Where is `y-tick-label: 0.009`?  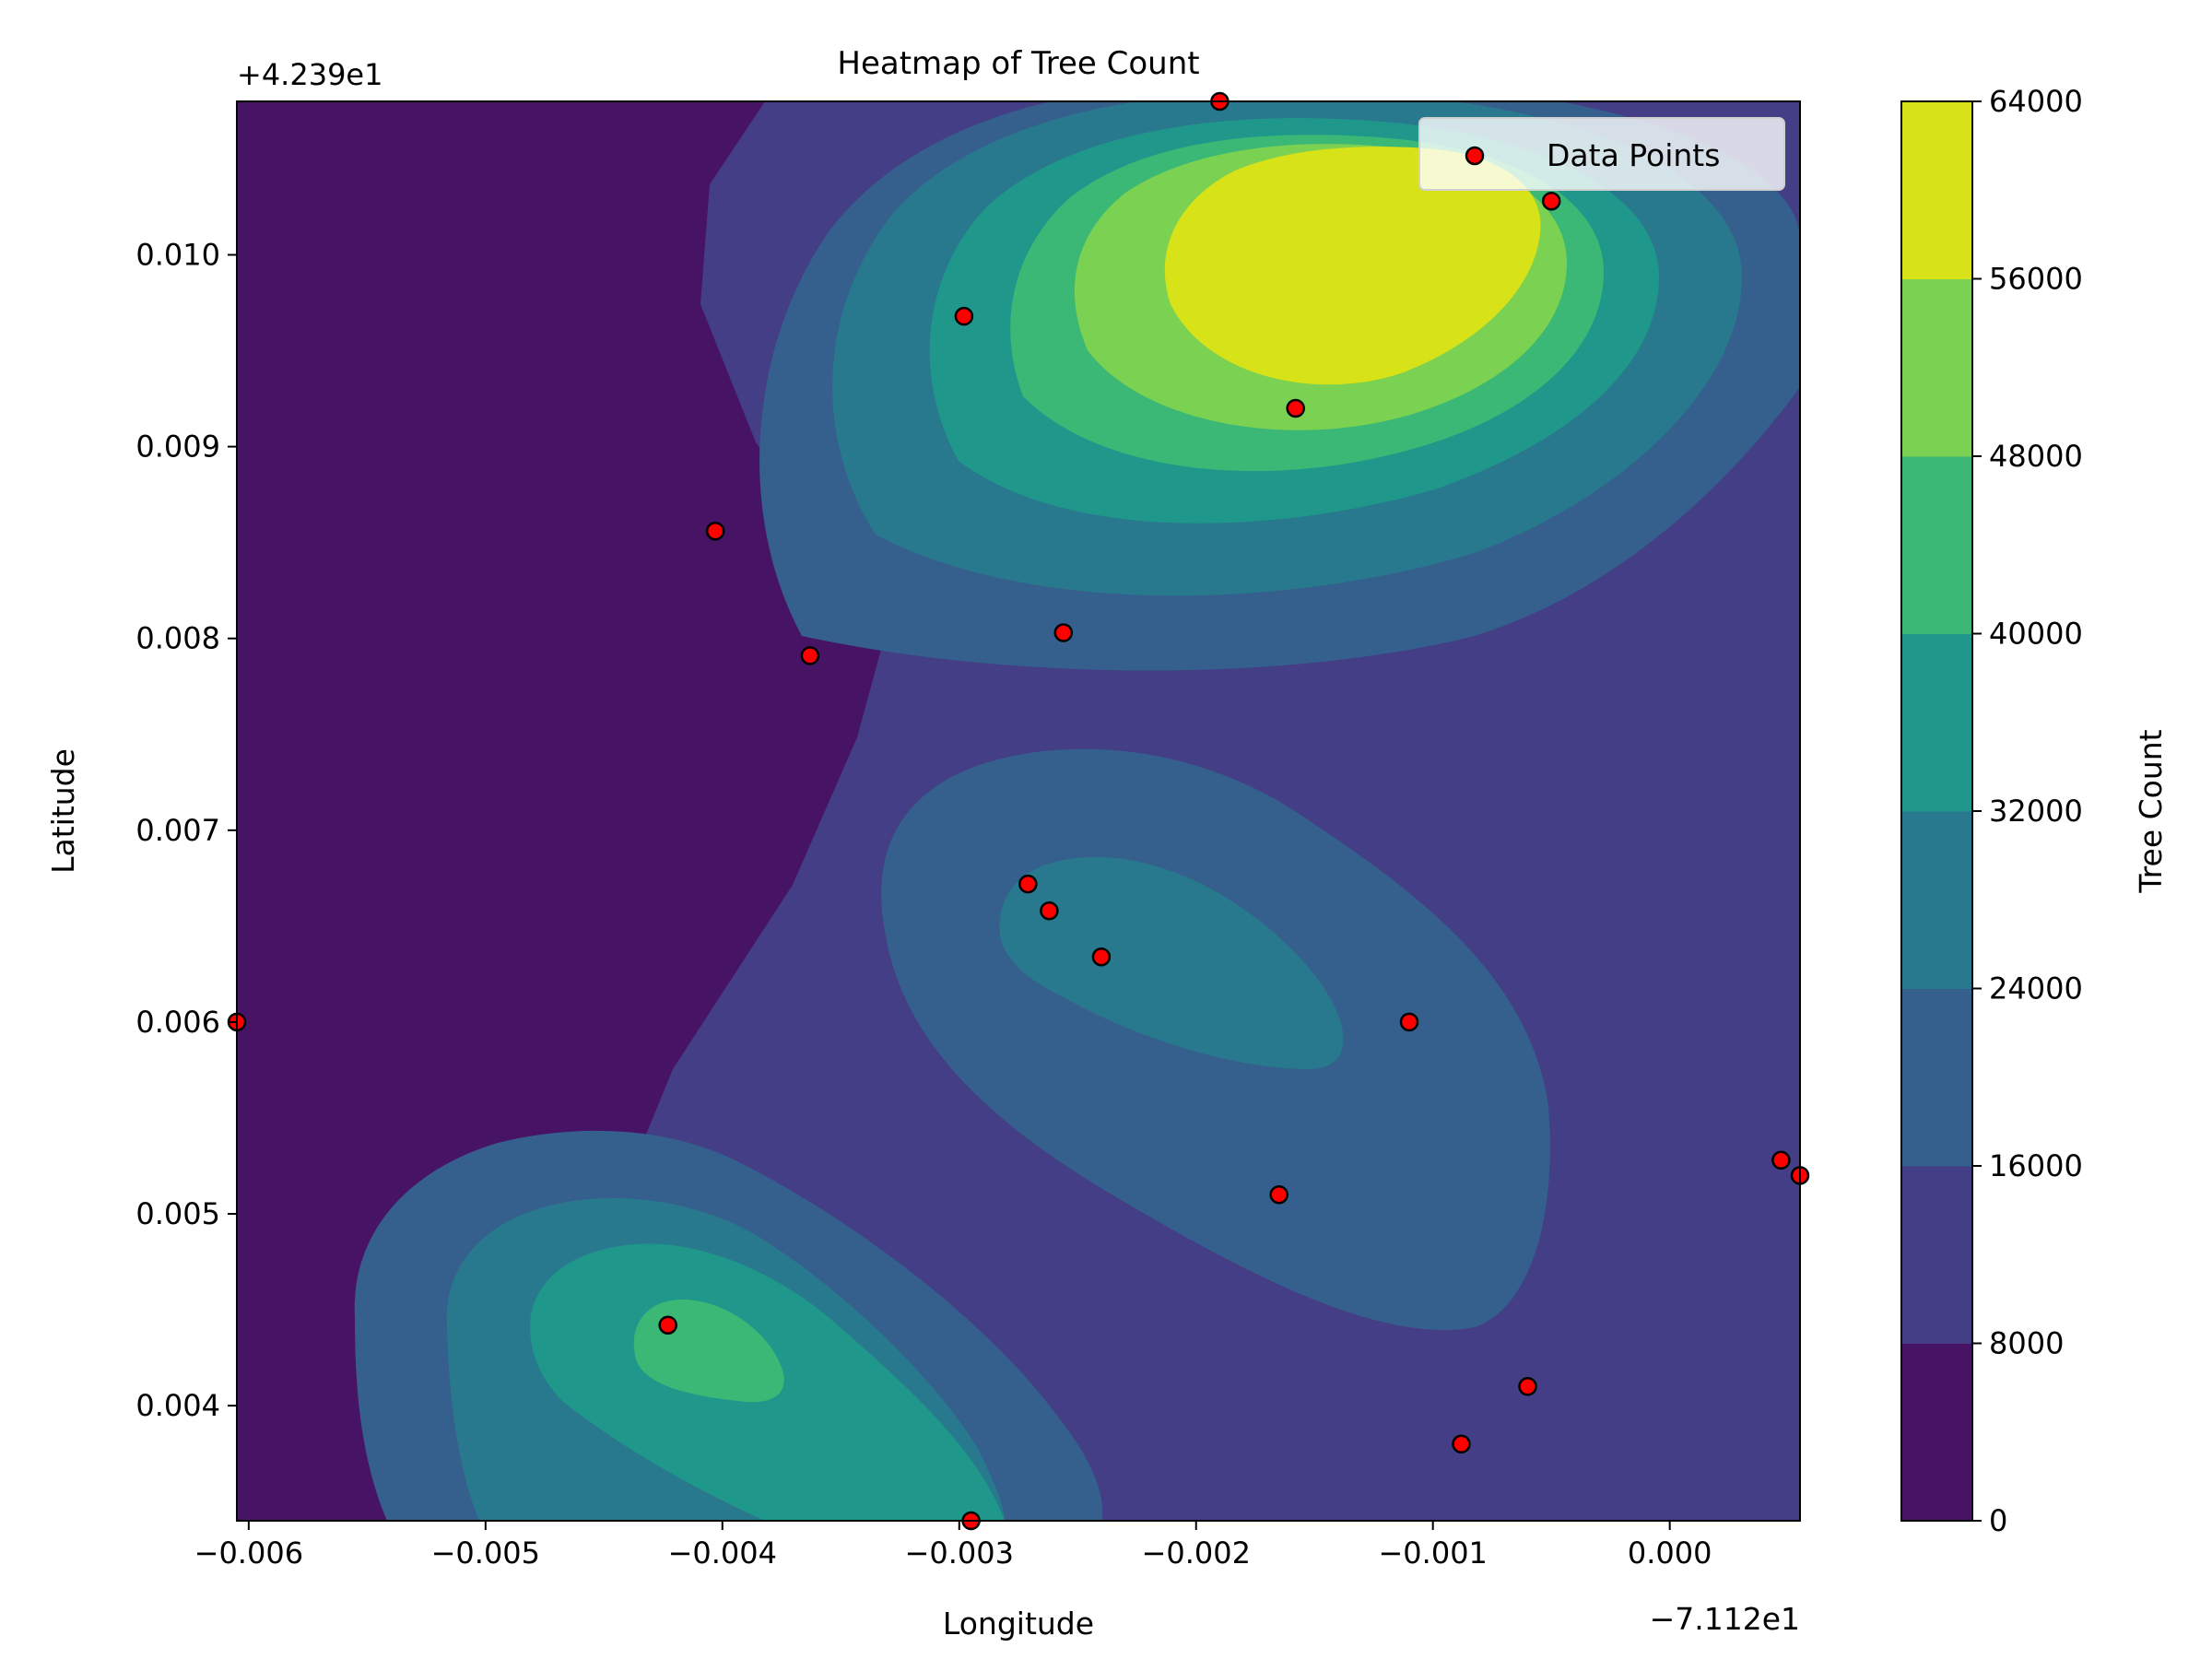 y-tick-label: 0.009 is located at coordinates (177, 447).